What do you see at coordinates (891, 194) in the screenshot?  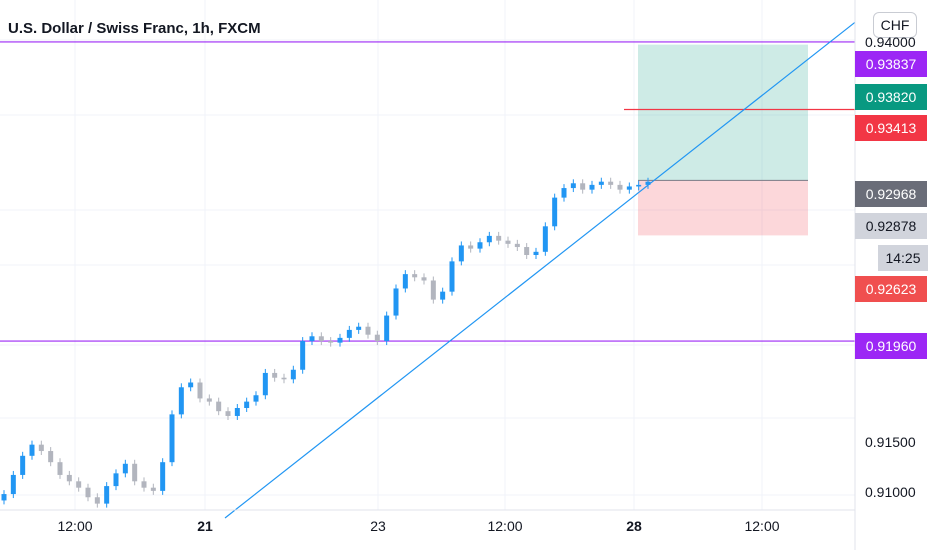 I see `entry-price-label: 0.92968` at bounding box center [891, 194].